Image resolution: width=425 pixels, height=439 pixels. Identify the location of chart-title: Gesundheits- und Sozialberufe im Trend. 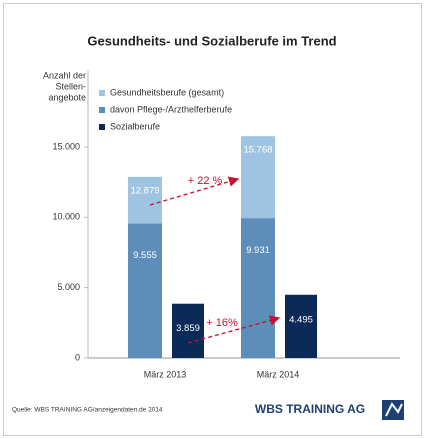
(211, 40).